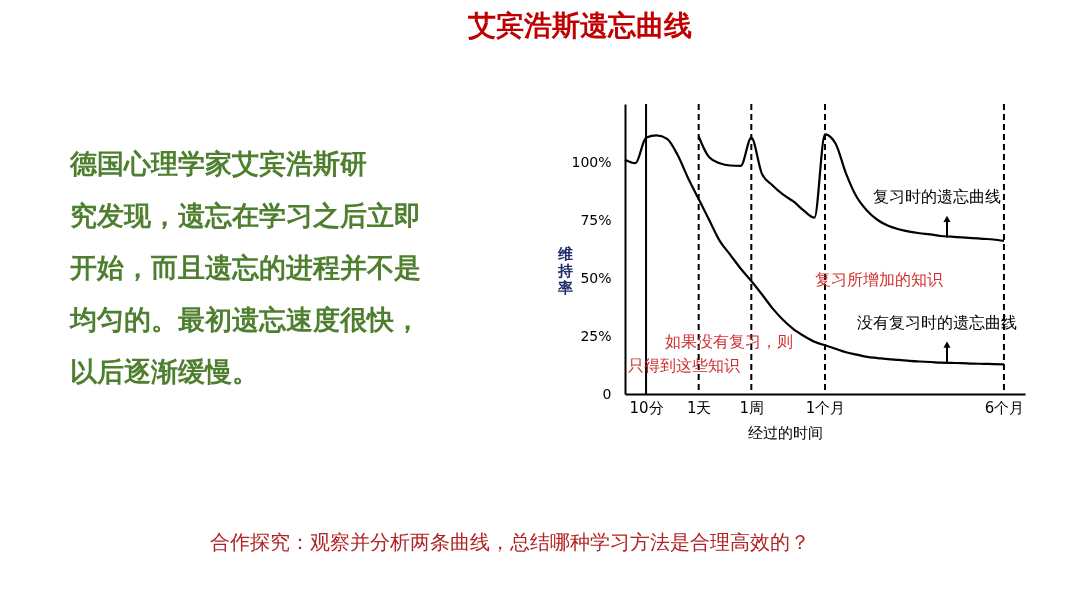  I want to click on y-tick-label: 25%, so click(596, 335).